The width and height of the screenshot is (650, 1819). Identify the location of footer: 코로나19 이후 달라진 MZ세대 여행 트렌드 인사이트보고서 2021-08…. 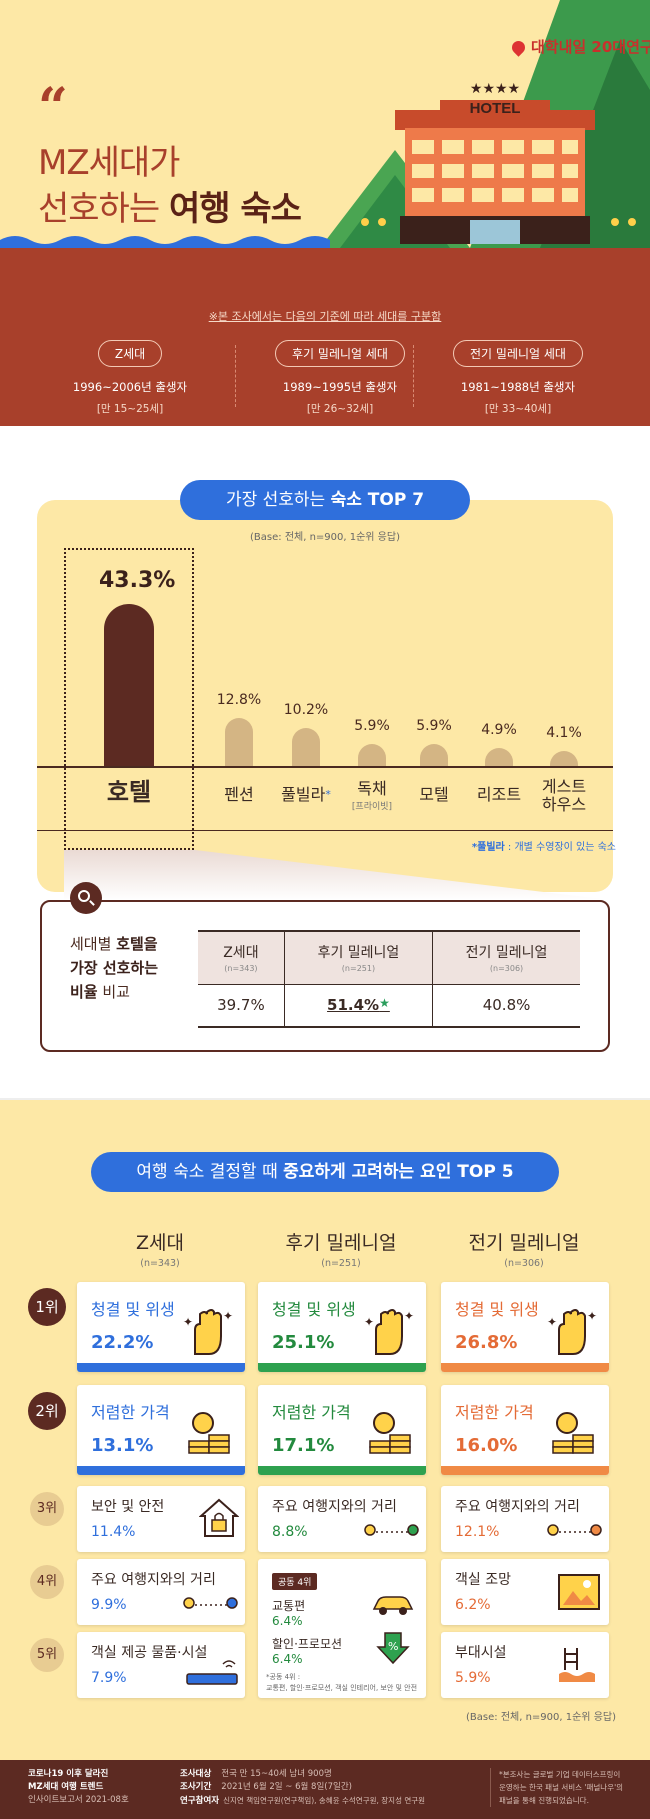
(325, 1789).